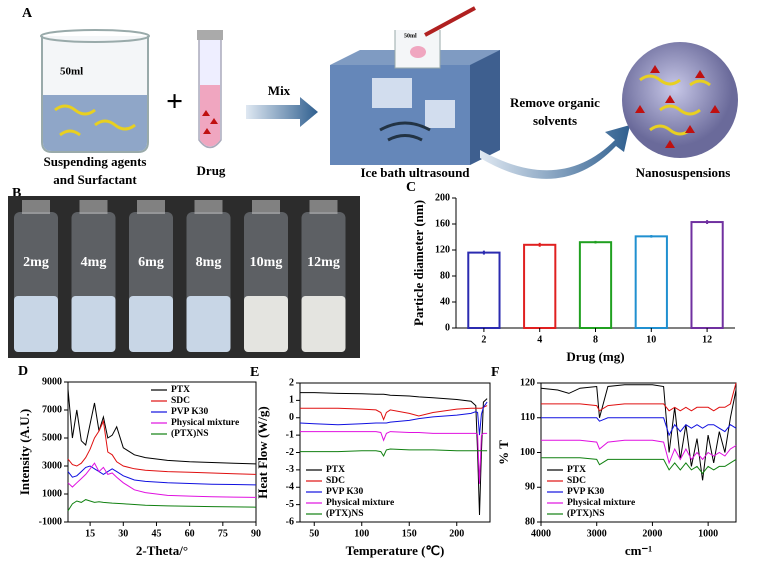 This screenshot has height=579, width=769. I want to click on x-tick-label: 2, so click(483, 339).